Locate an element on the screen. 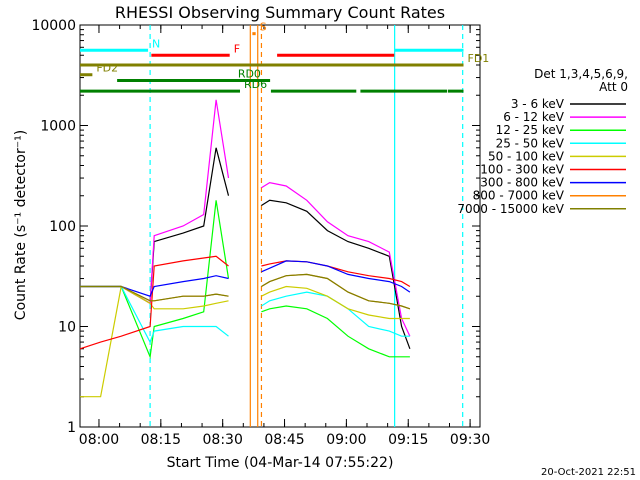 This screenshot has width=640, height=480. timestamp-footer: 20-Oct-2021 22:51 is located at coordinates (588, 472).